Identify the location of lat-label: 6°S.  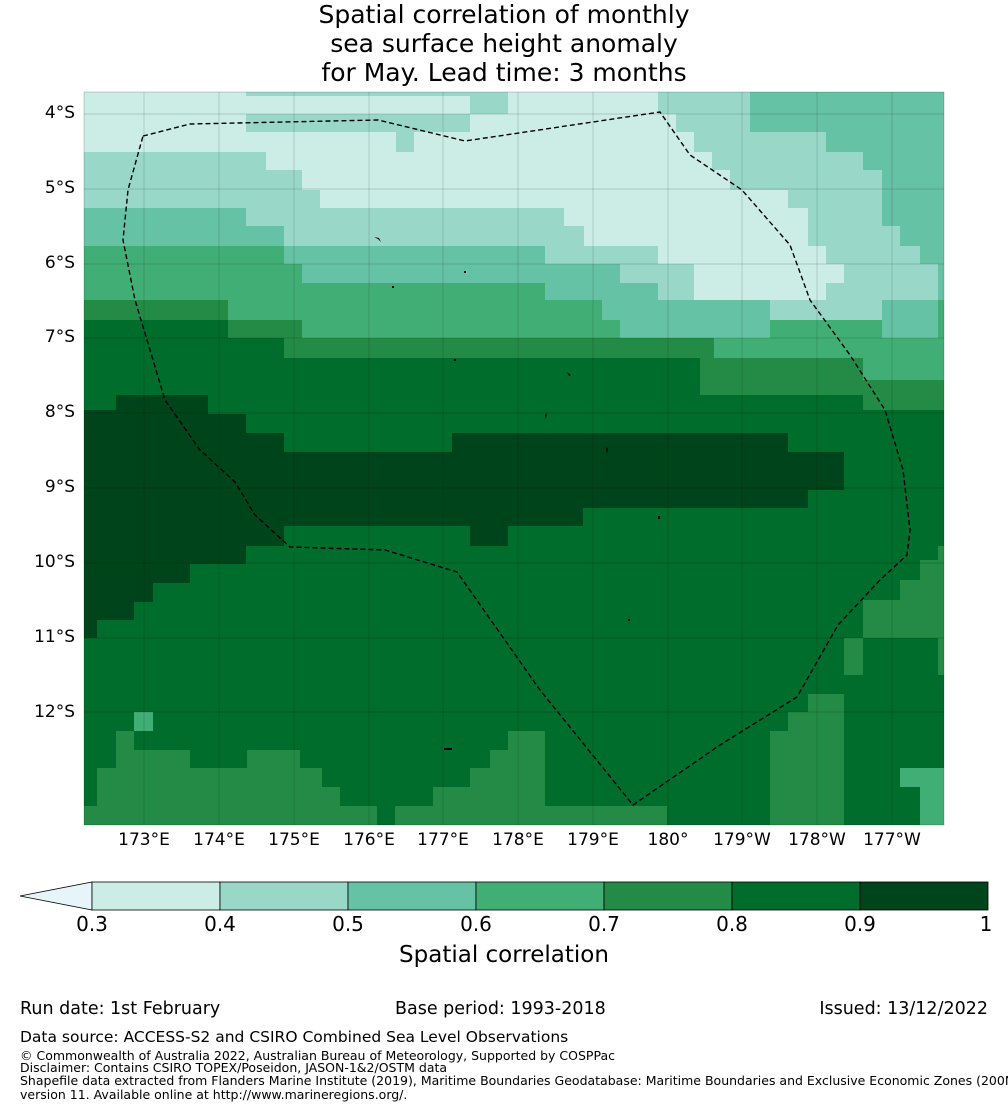
(59, 263).